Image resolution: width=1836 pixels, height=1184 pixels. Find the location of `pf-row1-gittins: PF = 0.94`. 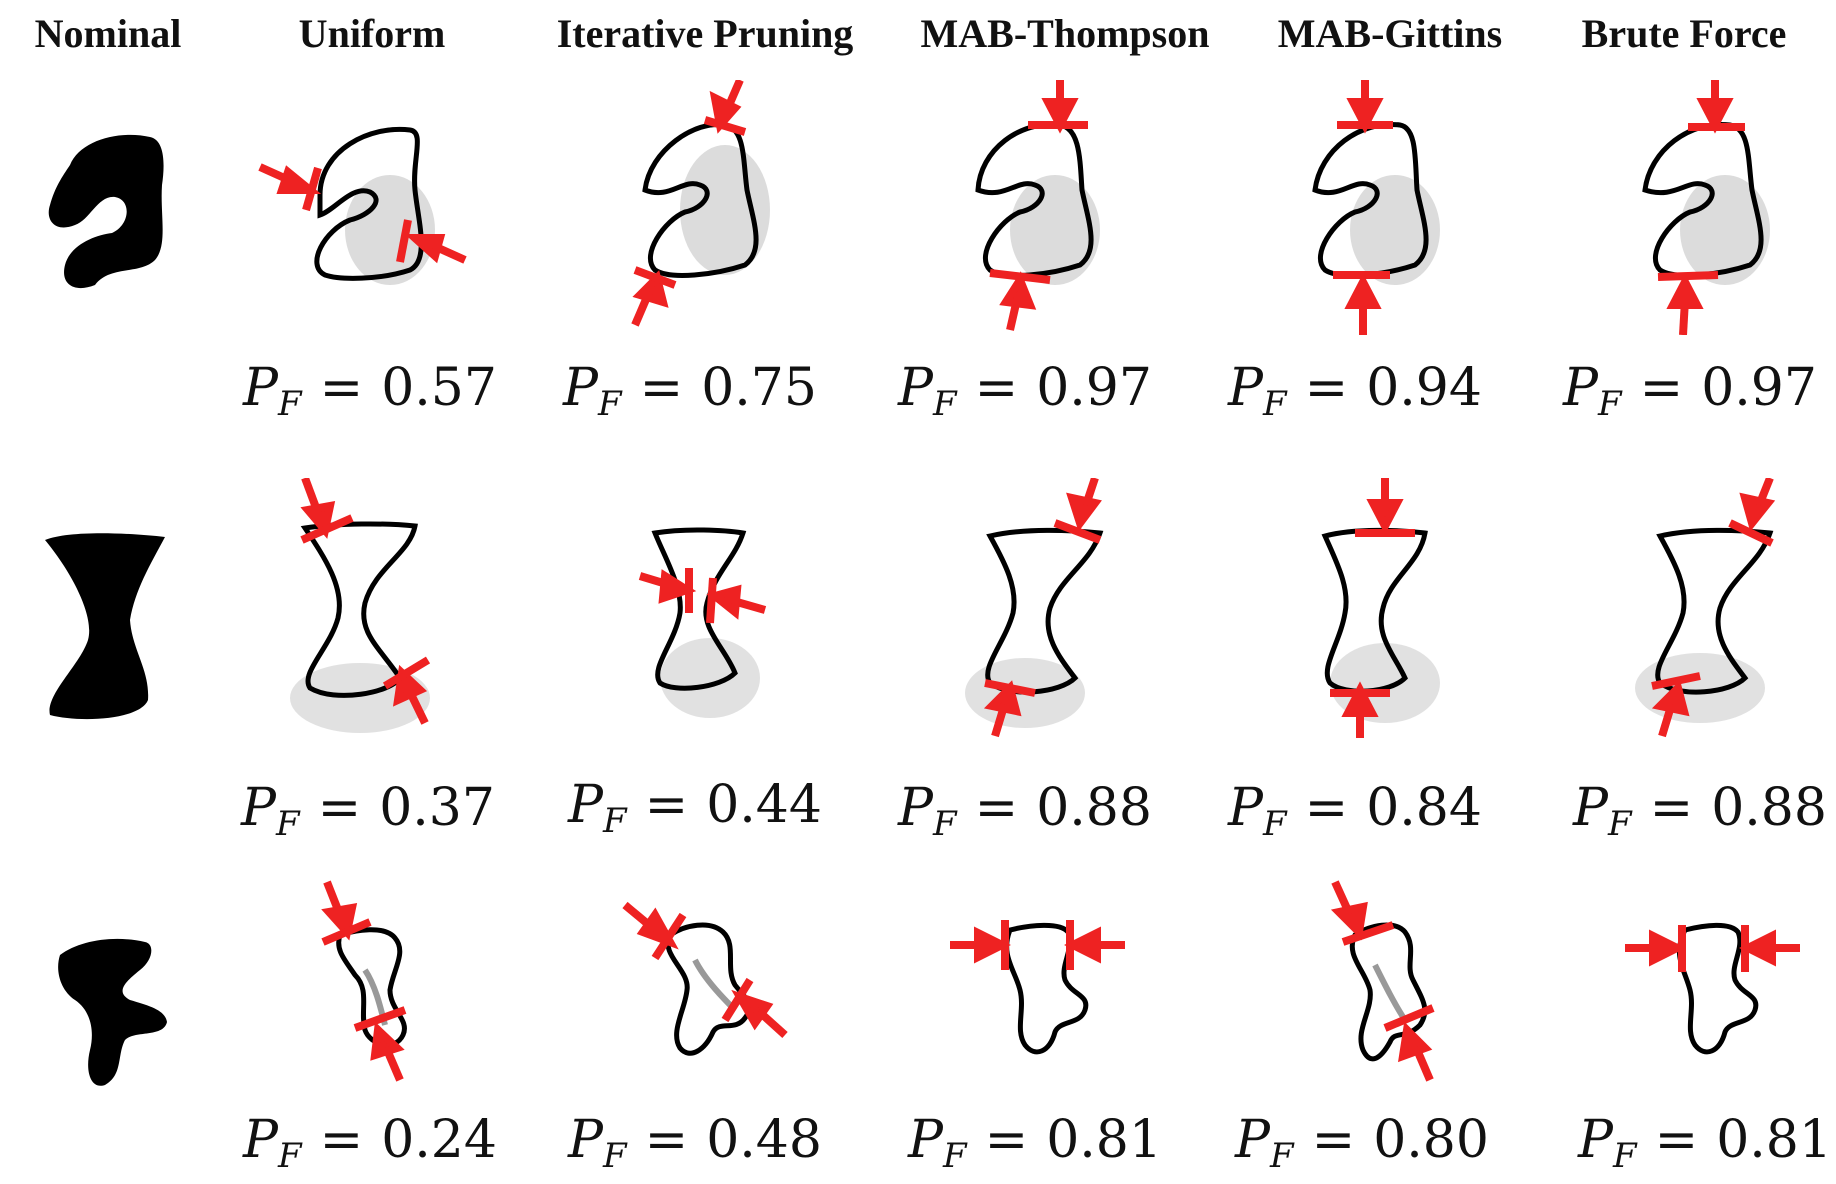

pf-row1-gittins: PF = 0.94 is located at coordinates (1355, 391).